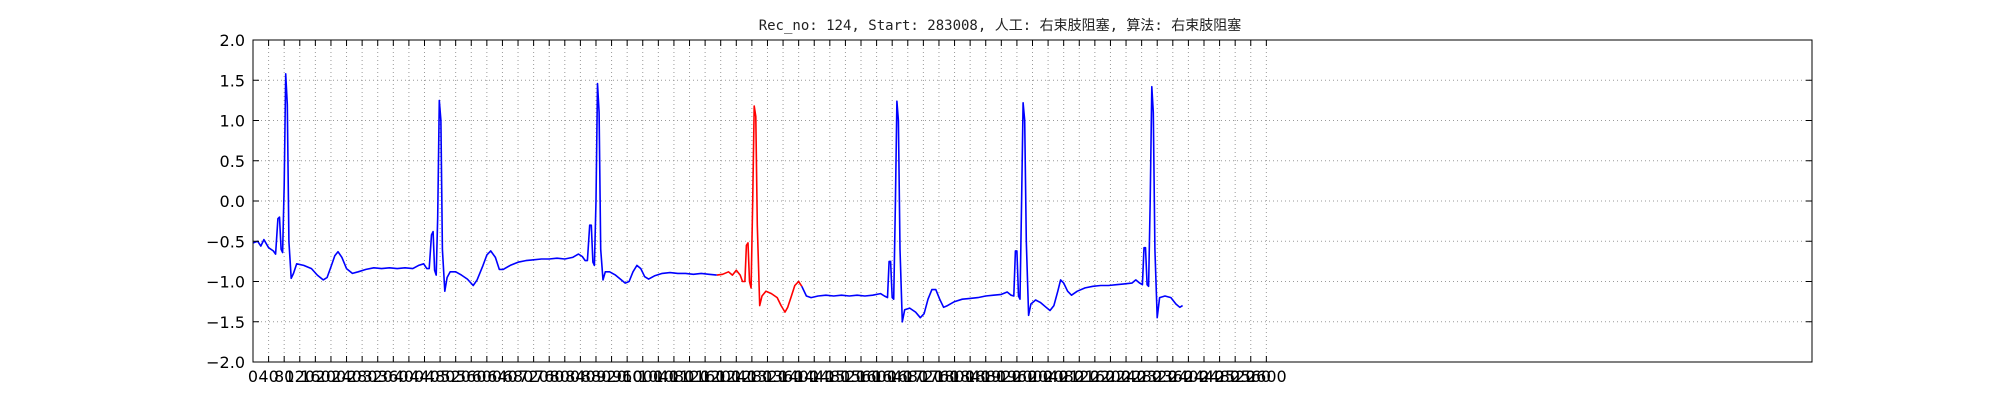 This screenshot has width=2000, height=400. I want to click on x-tick-label: 2480, so click(1219, 376).